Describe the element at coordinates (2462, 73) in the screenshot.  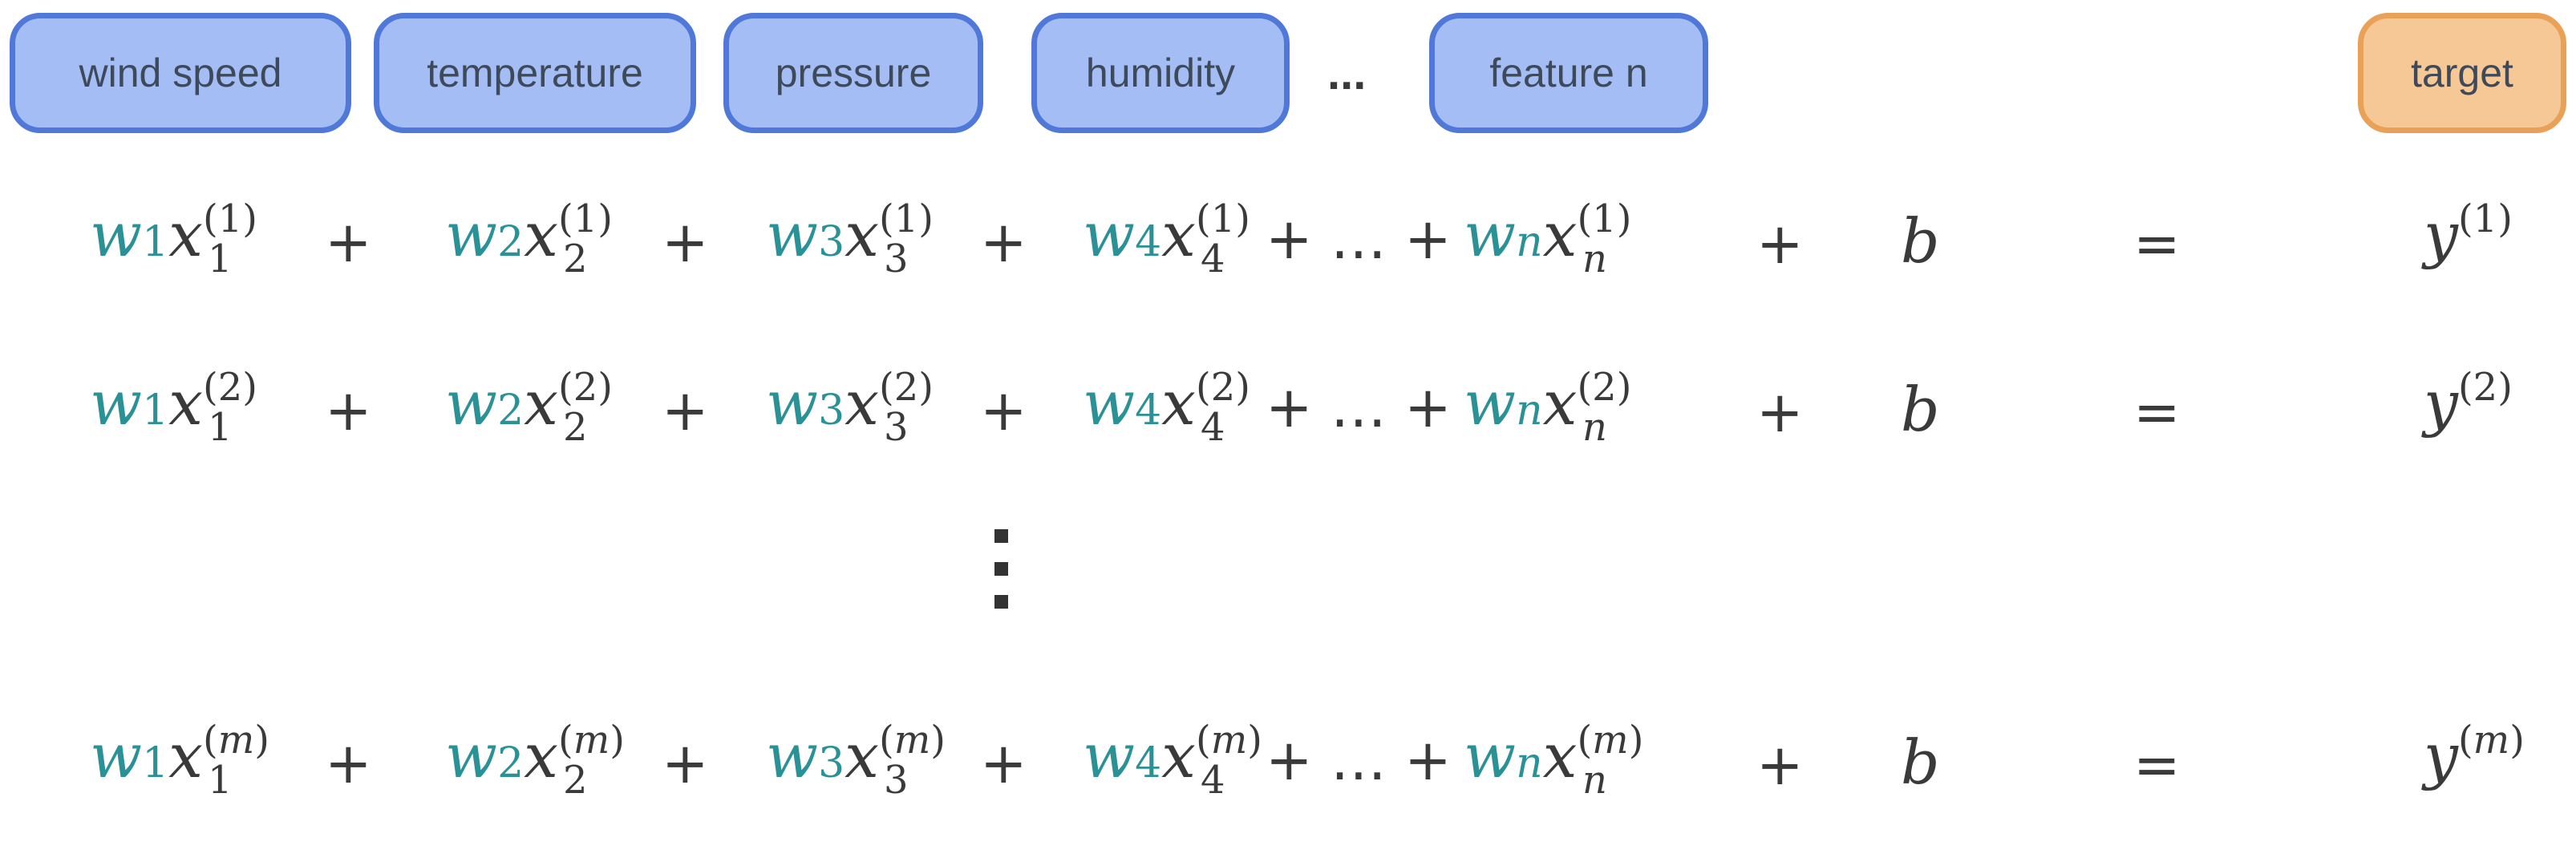
I see `target-label: target` at that location.